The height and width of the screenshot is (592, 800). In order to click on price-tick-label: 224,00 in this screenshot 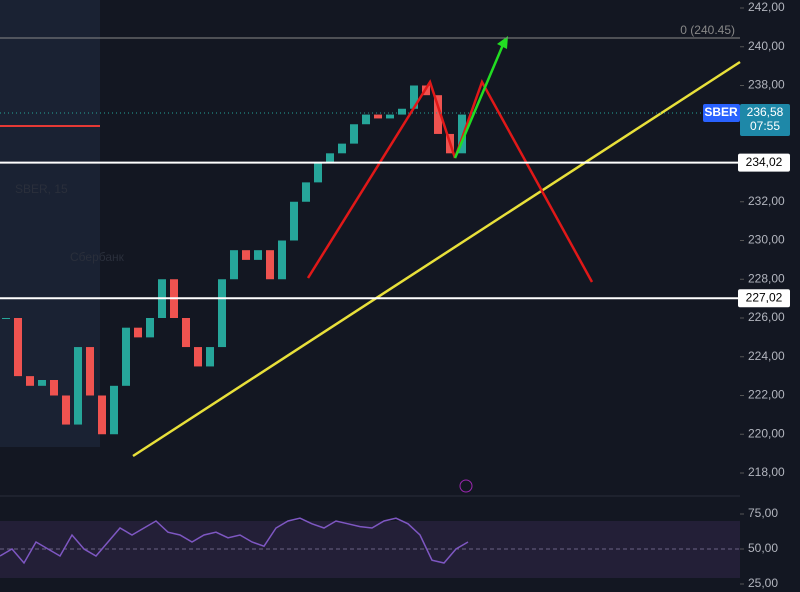, I will do `click(766, 356)`.